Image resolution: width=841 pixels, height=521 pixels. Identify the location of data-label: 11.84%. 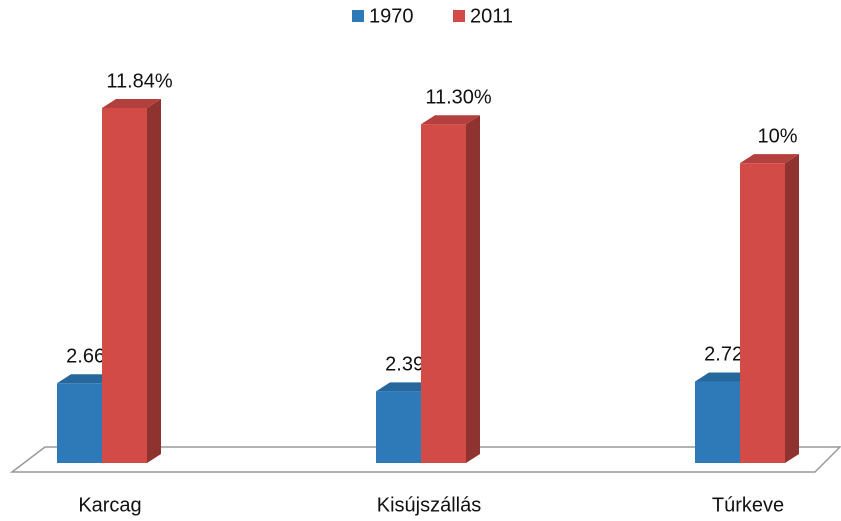
(139, 81).